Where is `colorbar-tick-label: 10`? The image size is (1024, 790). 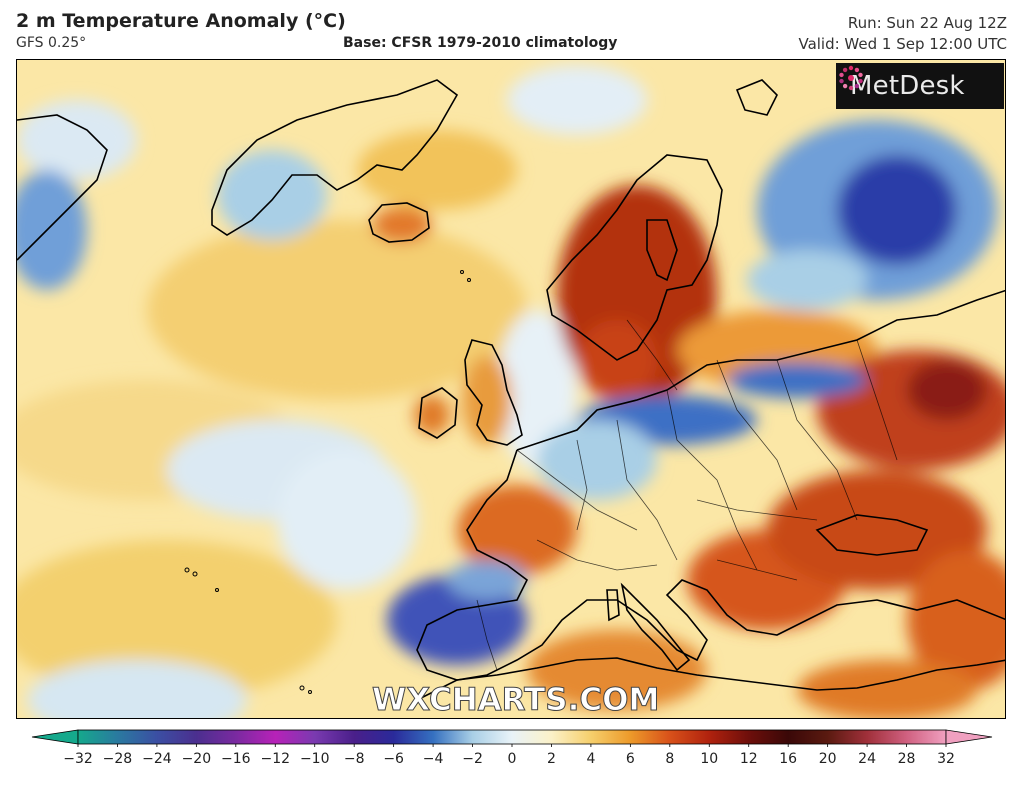
colorbar-tick-label: 10 is located at coordinates (709, 759).